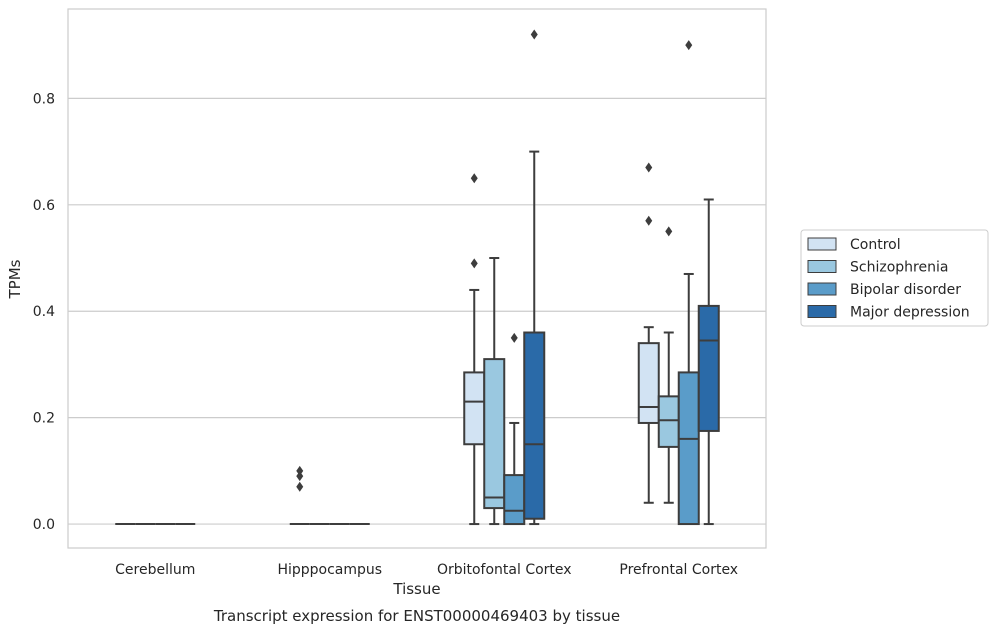 This screenshot has height=634, width=997. What do you see at coordinates (15, 279) in the screenshot?
I see `y-axis-label: TPMs` at bounding box center [15, 279].